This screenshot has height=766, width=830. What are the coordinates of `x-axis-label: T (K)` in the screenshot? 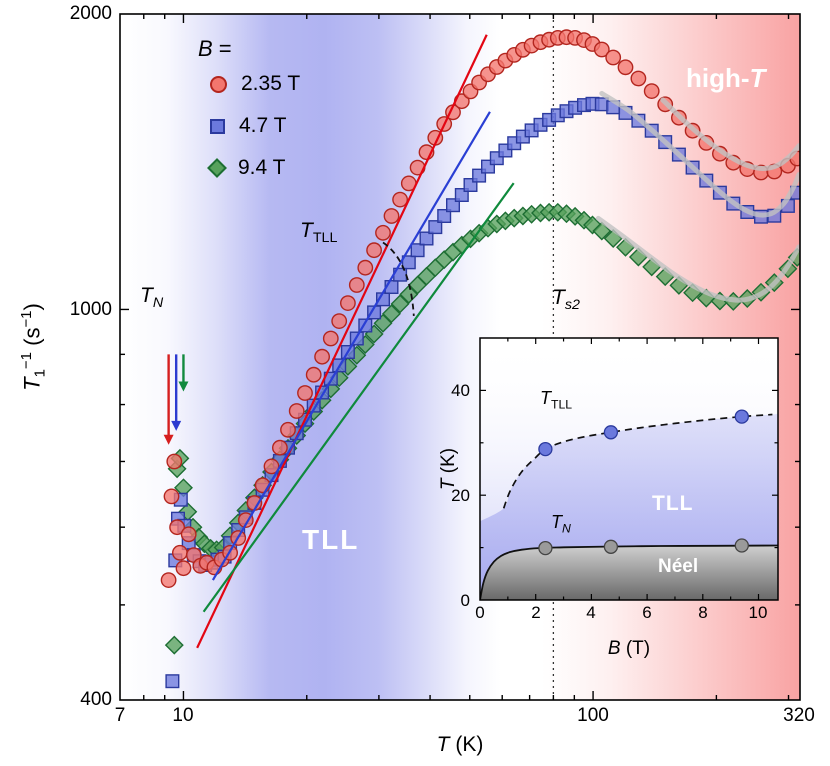 It's located at (460, 745).